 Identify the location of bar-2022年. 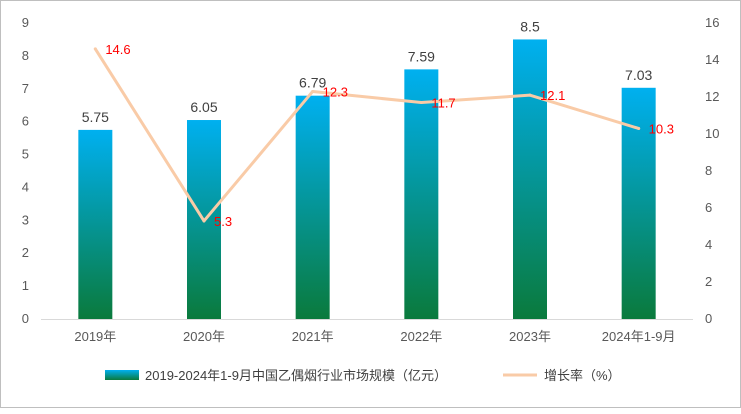
(421, 194).